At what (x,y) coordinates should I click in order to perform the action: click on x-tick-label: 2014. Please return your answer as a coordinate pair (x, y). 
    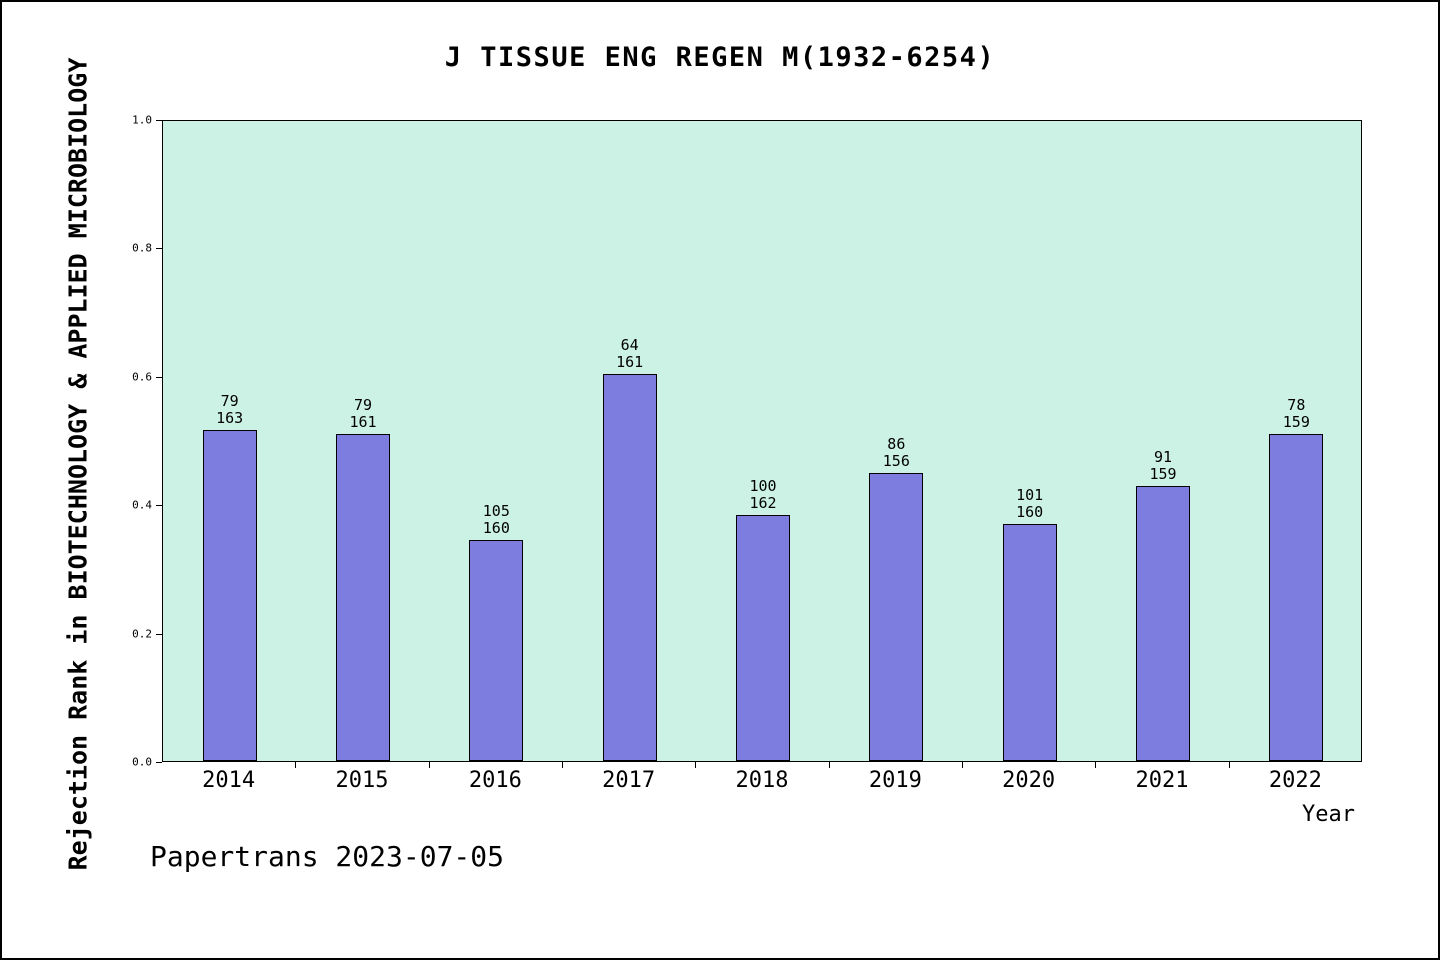
    Looking at the image, I should click on (229, 780).